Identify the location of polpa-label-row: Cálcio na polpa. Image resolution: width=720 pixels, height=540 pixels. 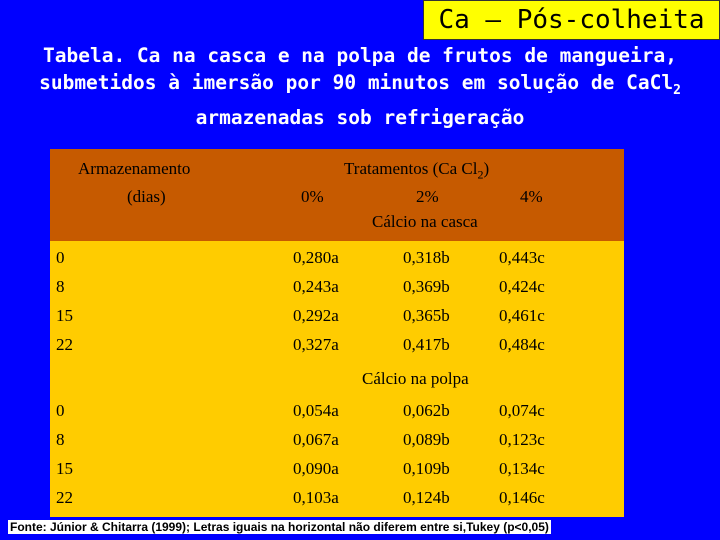
(337, 378).